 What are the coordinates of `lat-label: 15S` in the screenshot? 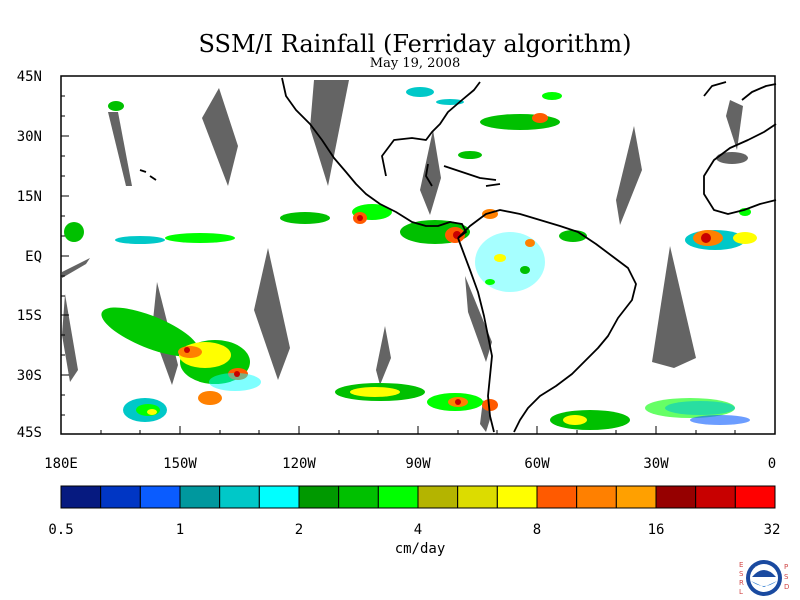 It's located at (29, 316).